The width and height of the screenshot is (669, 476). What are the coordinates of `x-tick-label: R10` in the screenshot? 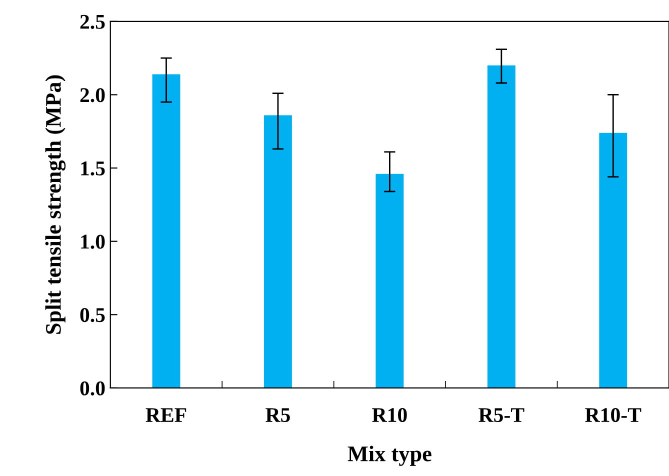 It's located at (389, 415).